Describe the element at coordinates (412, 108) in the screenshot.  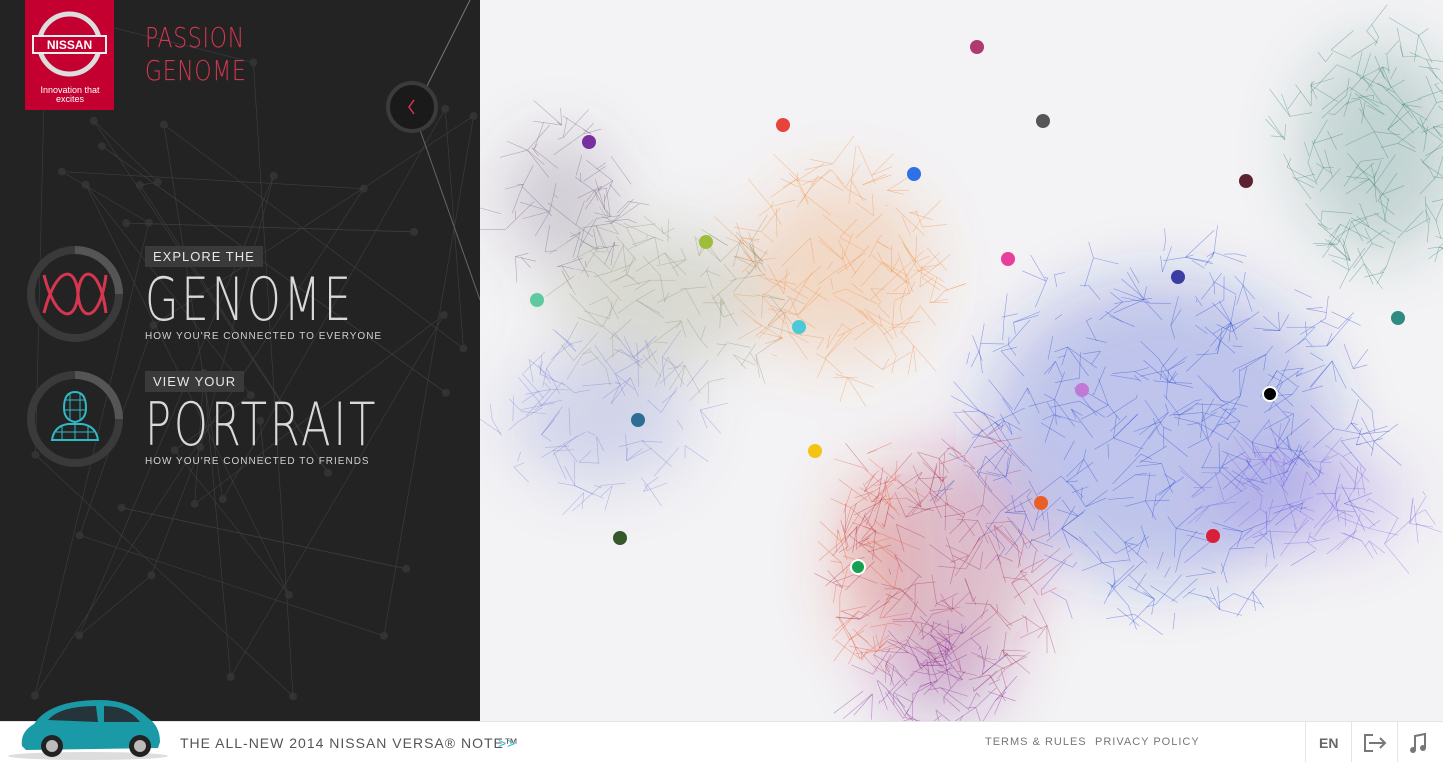
I see `collapse-button` at that location.